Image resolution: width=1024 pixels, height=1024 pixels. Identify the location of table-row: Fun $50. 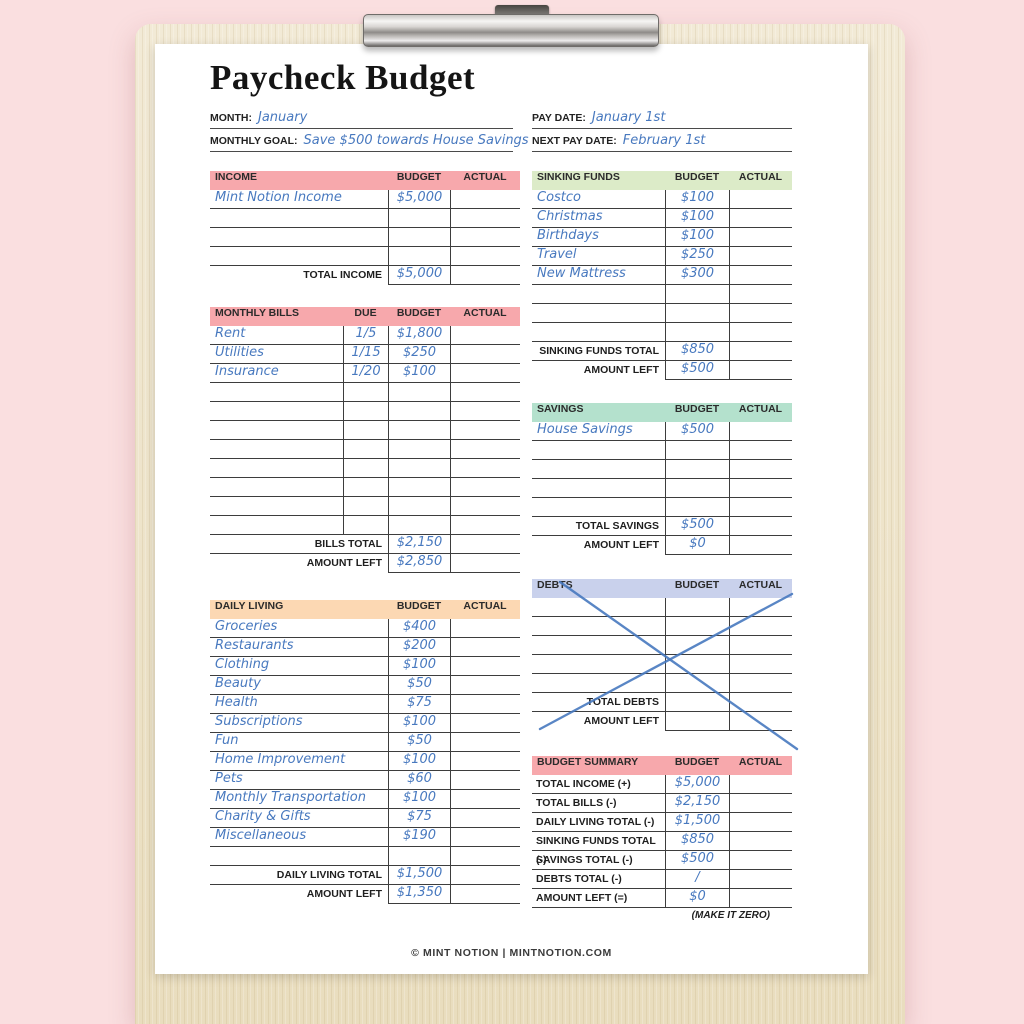
(365, 742).